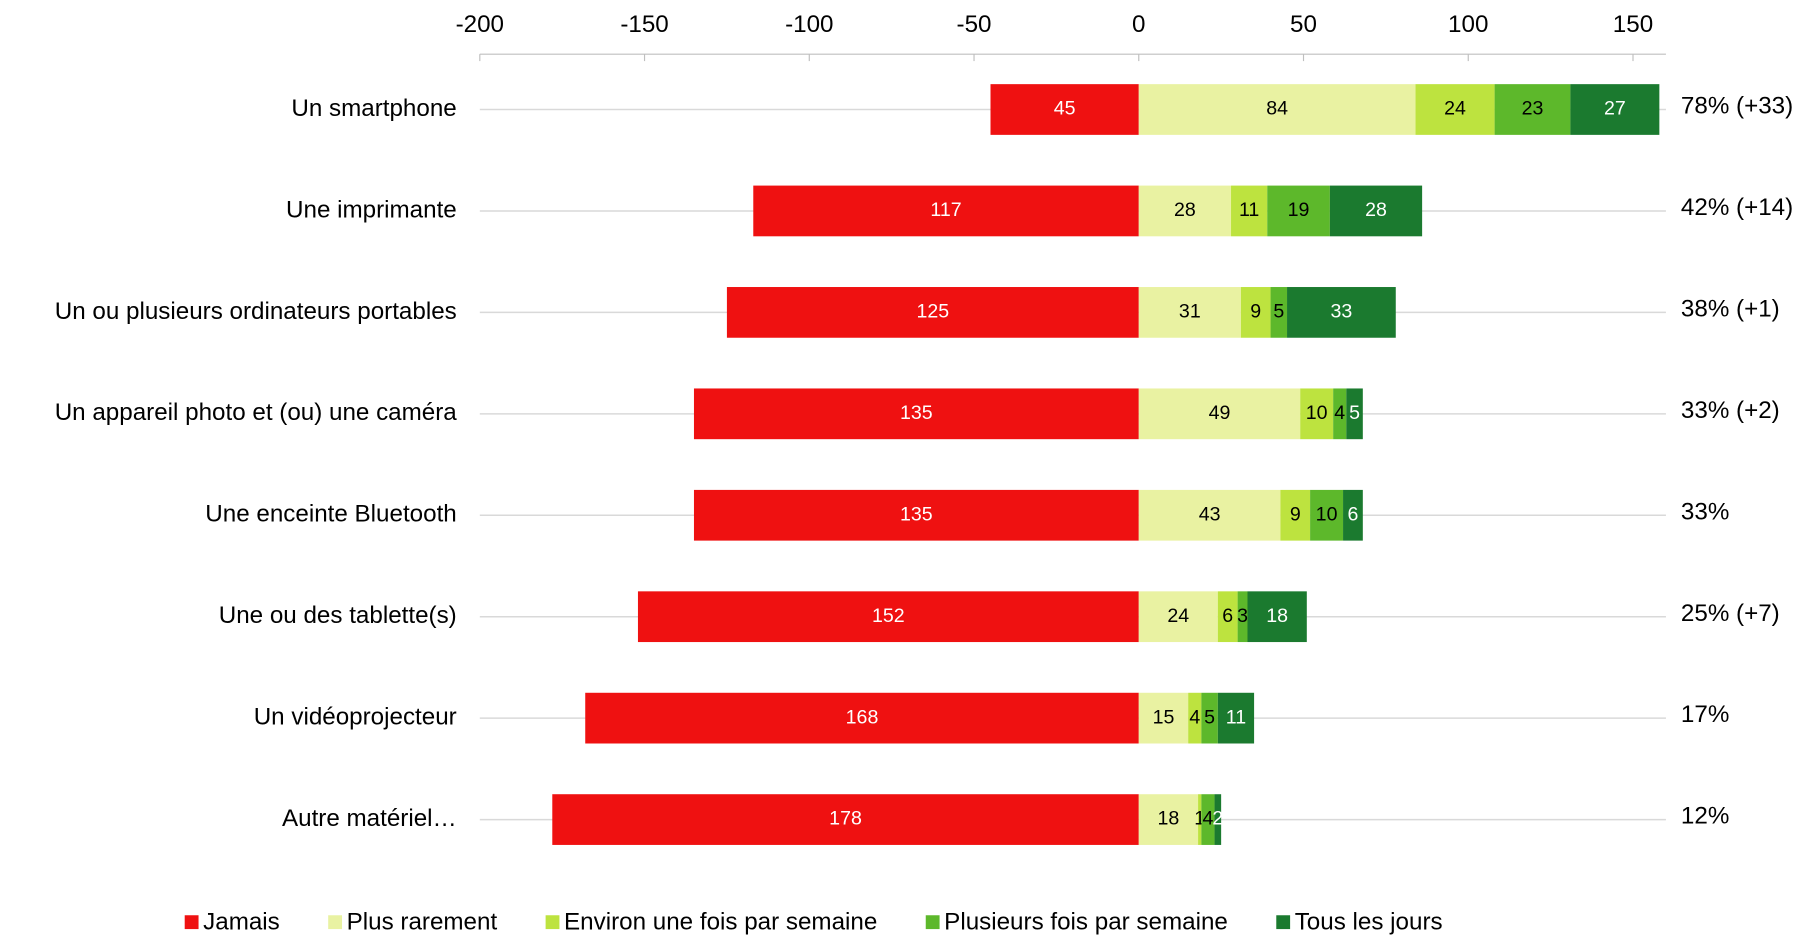 This screenshot has width=1808, height=936. Describe the element at coordinates (1633, 24) in the screenshot. I see `x-tick-label: 150` at that location.